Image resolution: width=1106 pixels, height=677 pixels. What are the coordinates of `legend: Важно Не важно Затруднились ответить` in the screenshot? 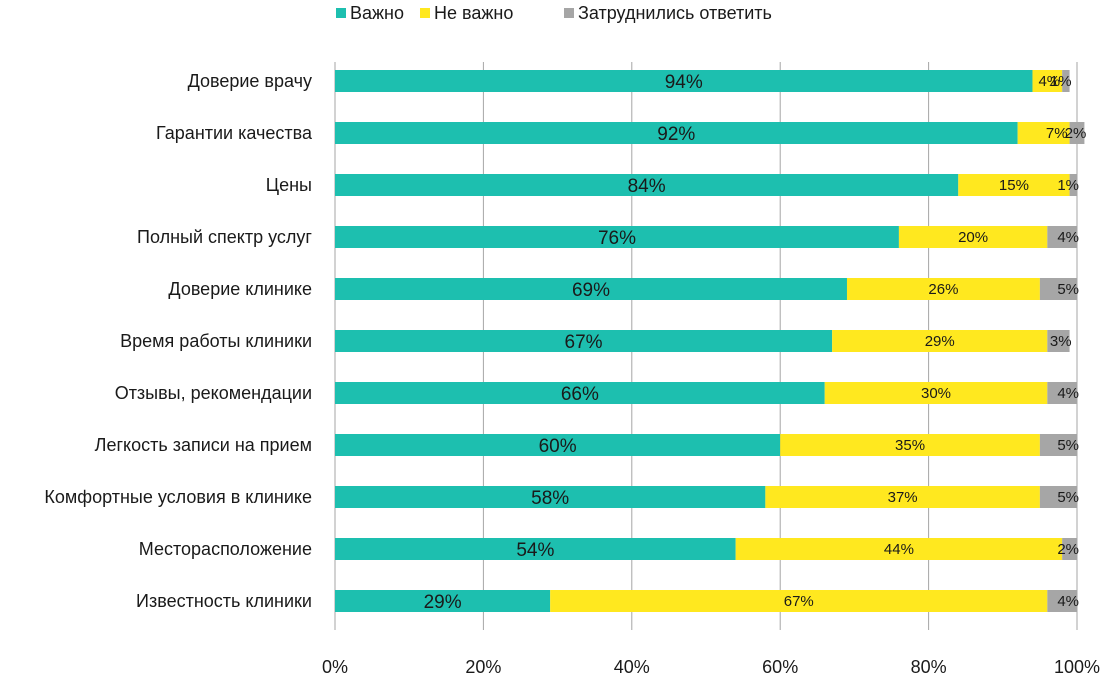 It's located at (554, 13).